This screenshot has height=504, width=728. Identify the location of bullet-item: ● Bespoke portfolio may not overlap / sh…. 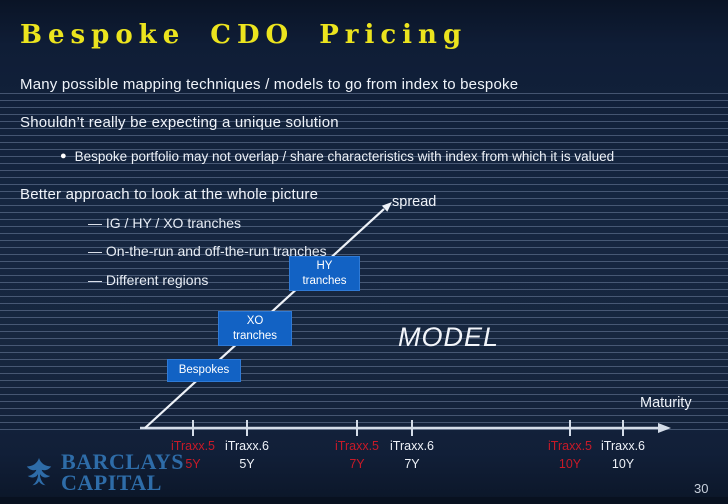
(337, 156).